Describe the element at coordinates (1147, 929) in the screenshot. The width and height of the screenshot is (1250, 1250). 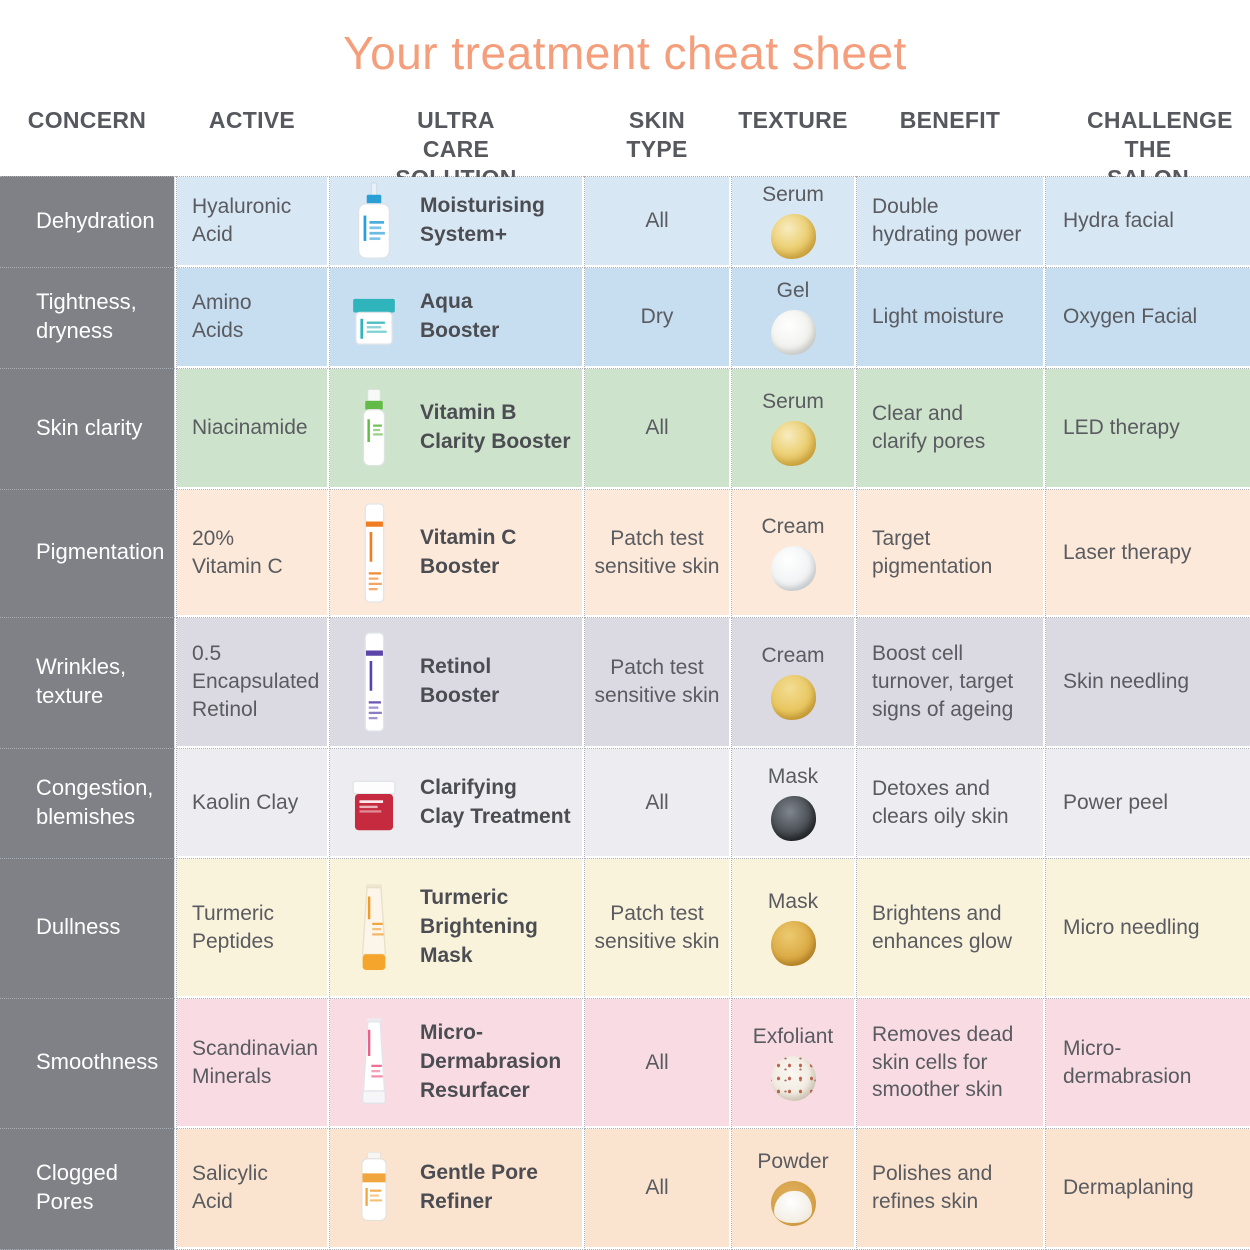
I see `salon-challenge-cell: Micro needling` at that location.